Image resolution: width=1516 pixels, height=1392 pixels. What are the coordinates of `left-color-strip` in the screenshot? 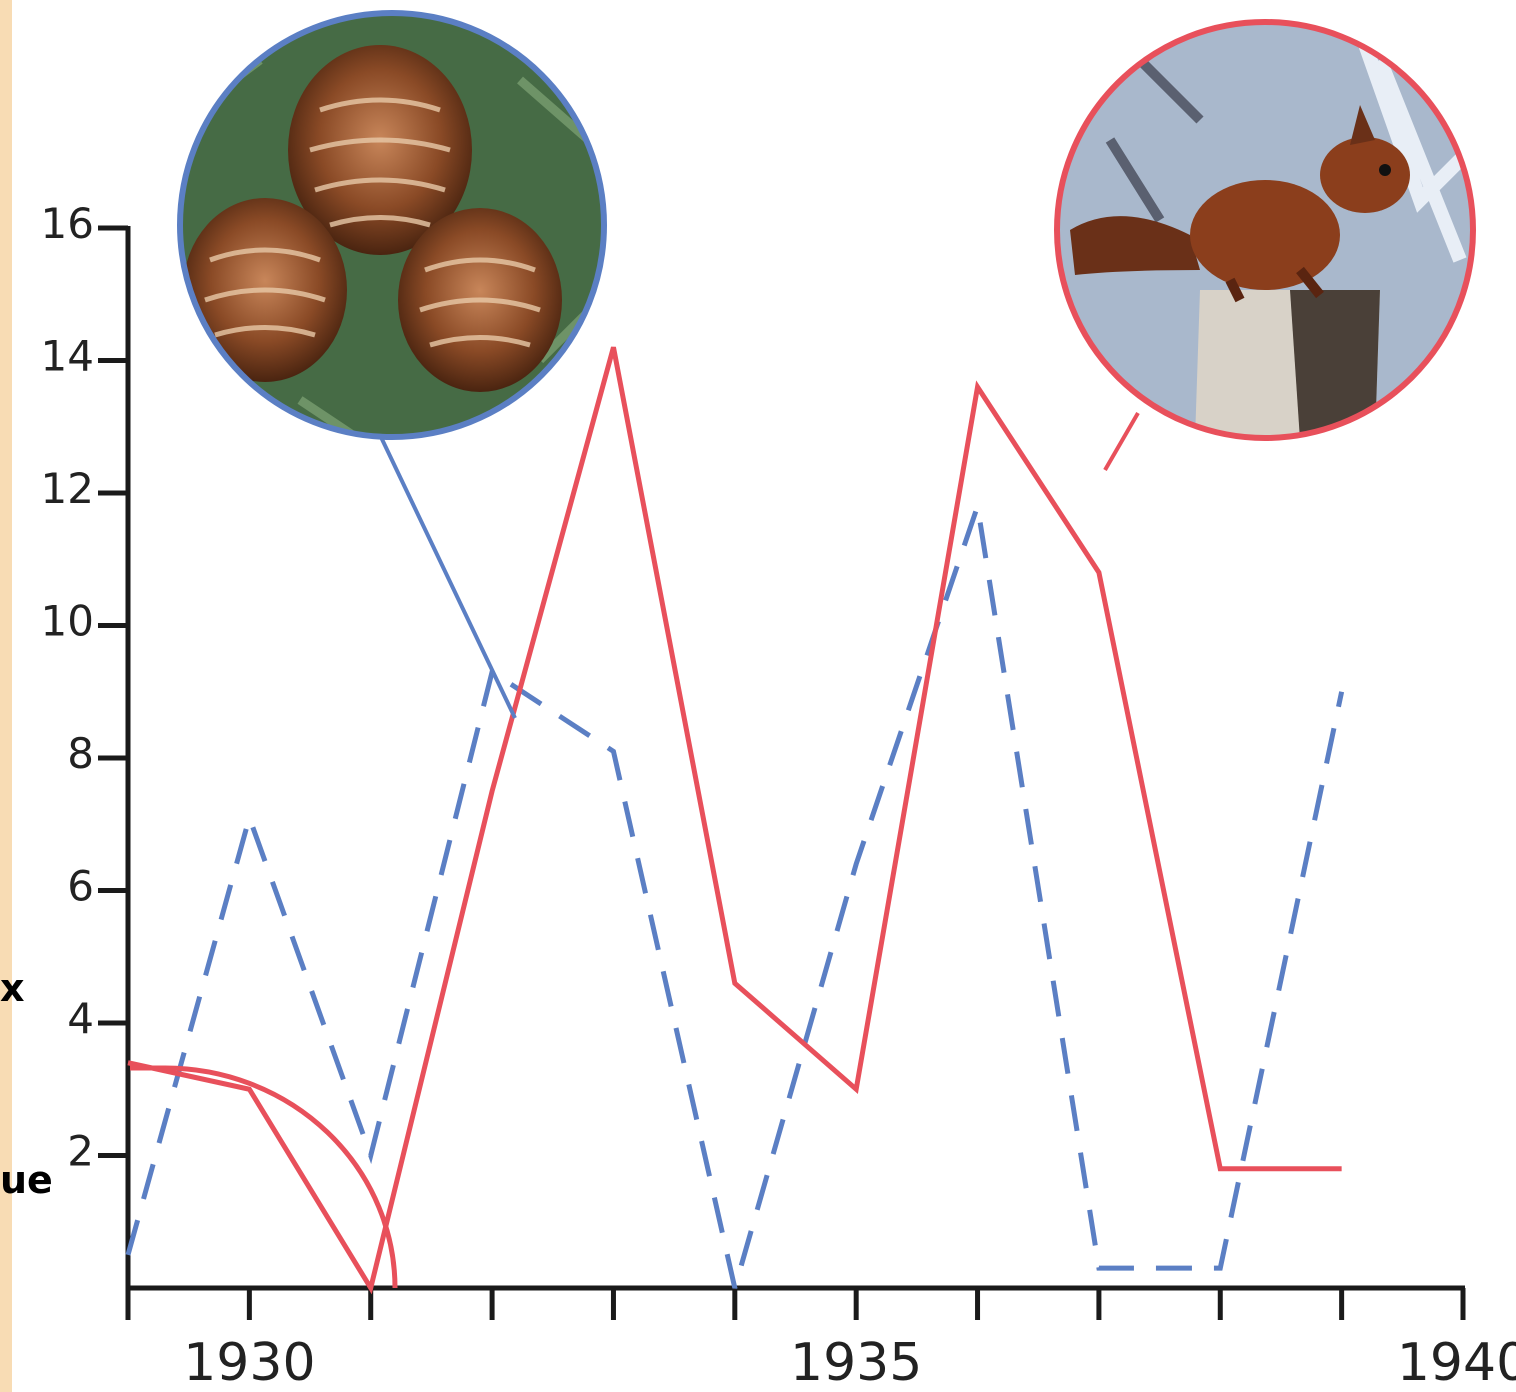 It's located at (6, 696).